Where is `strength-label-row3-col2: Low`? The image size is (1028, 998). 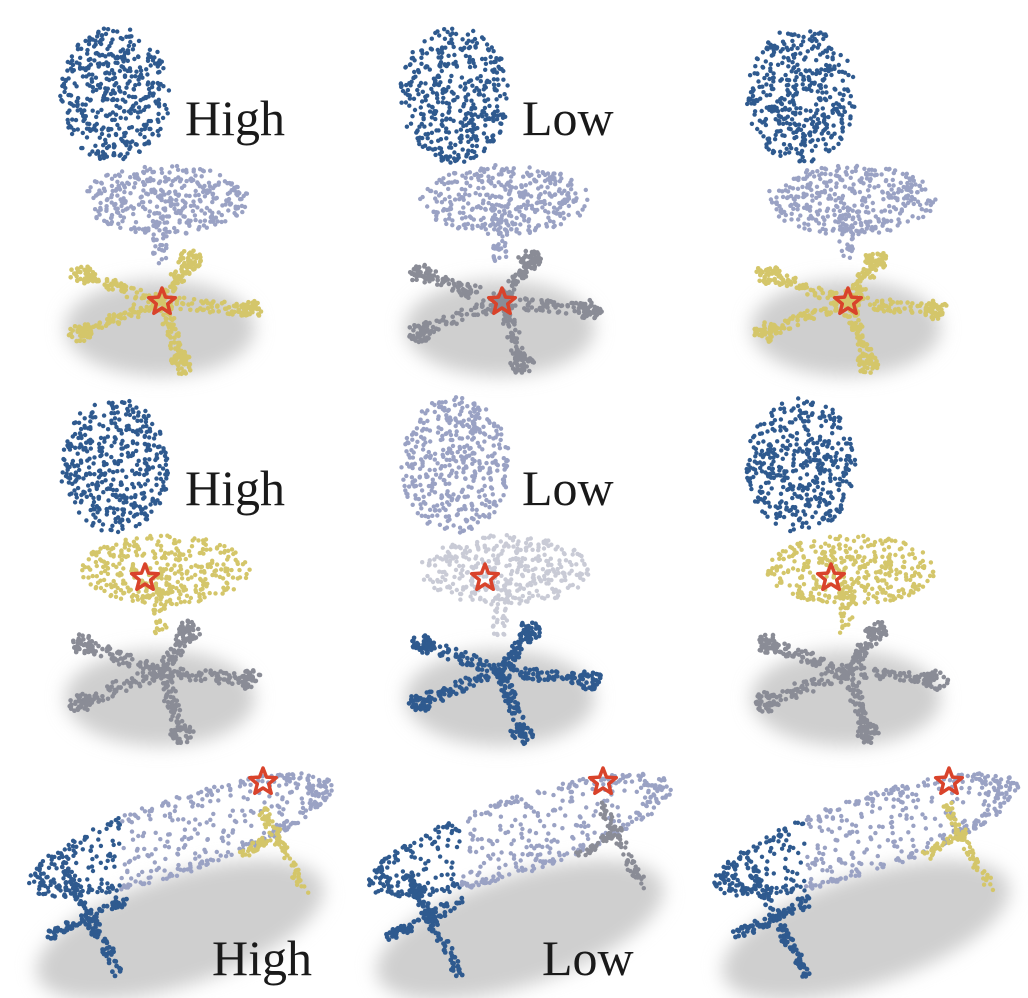 strength-label-row3-col2: Low is located at coordinates (588, 958).